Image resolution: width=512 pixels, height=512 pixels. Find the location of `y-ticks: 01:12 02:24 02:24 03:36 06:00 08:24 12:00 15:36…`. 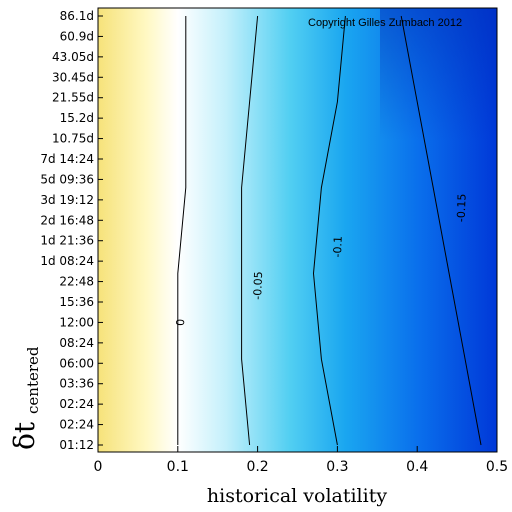

y-ticks: 01:12 02:24 02:24 03:36 06:00 08:24 12:00 15:36… is located at coordinates (71, 230).